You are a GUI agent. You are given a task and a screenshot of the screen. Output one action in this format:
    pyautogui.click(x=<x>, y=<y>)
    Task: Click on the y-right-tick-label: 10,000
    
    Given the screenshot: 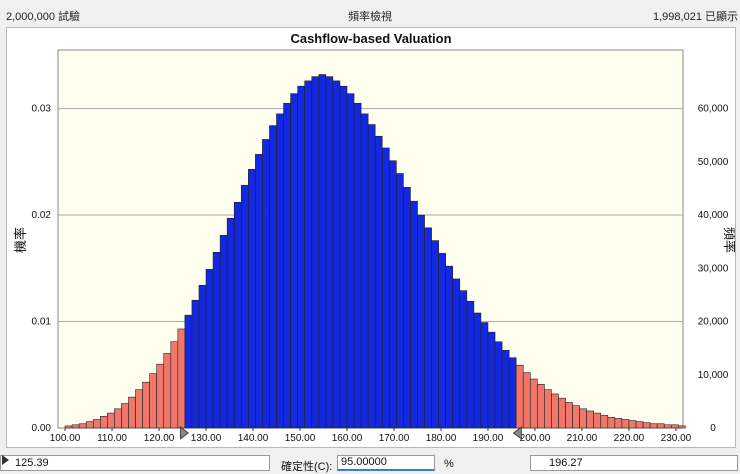 What is the action you would take?
    pyautogui.click(x=713, y=375)
    